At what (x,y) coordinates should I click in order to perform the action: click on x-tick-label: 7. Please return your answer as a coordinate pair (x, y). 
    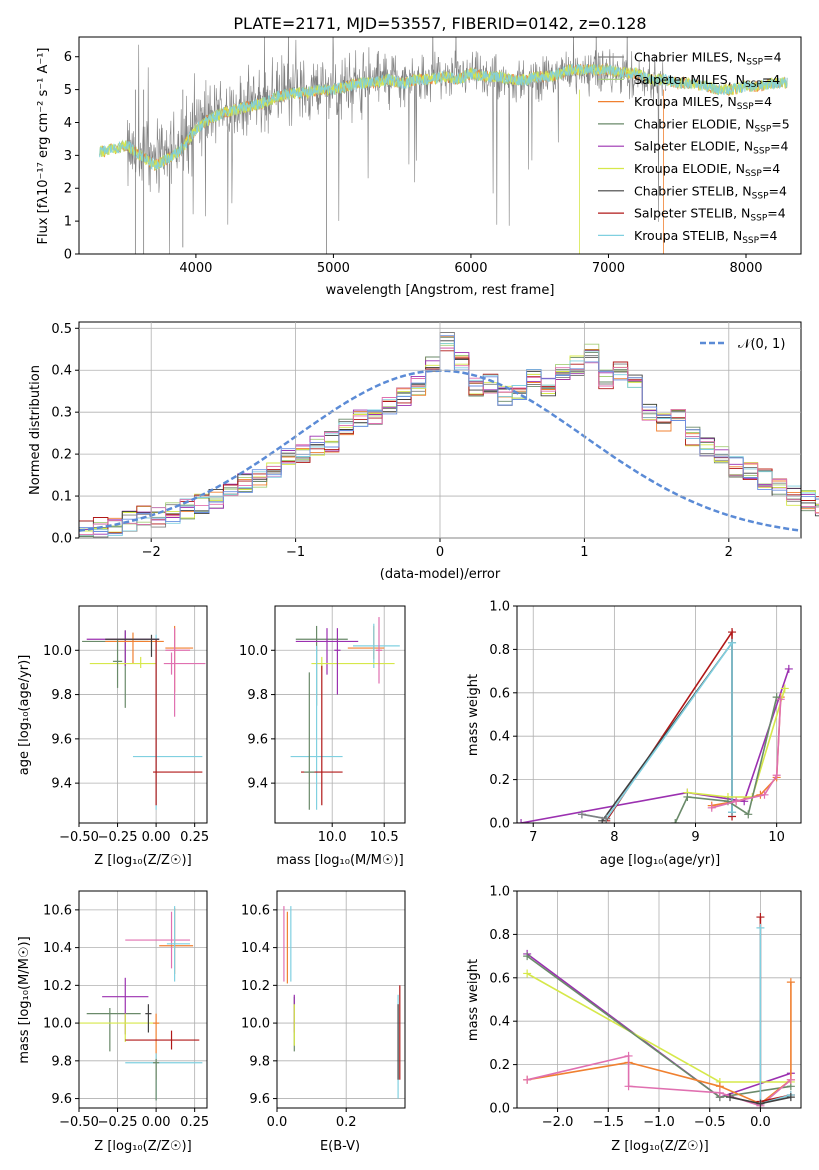
    Looking at the image, I should click on (533, 837).